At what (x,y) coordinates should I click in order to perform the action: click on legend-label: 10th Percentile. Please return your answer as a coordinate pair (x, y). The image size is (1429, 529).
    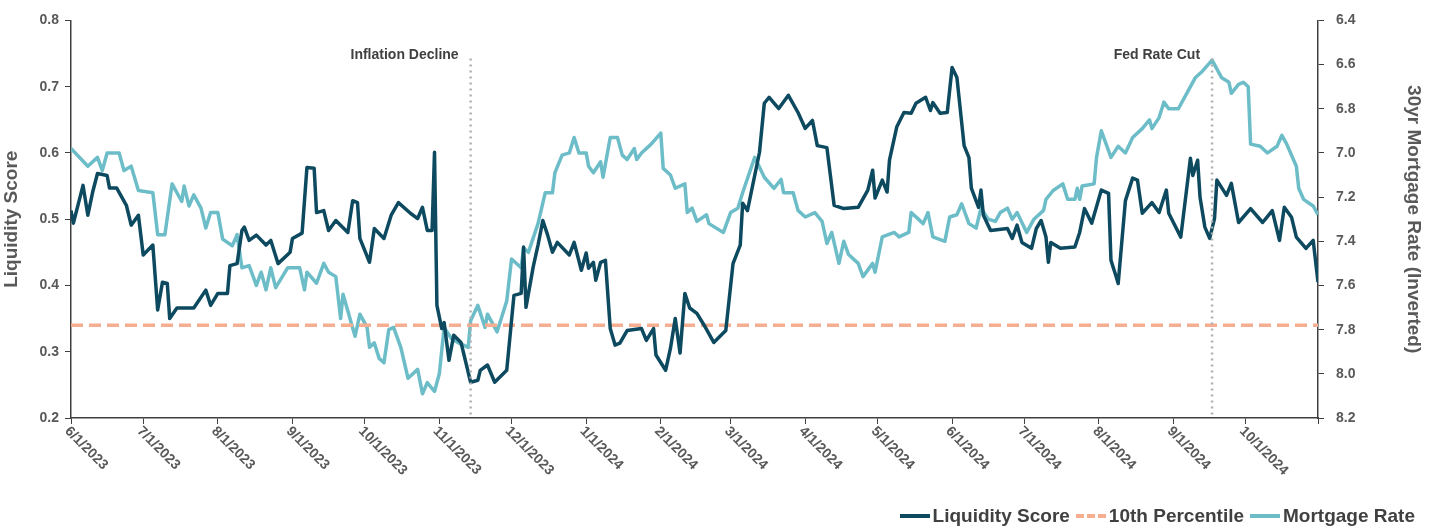
    Looking at the image, I should click on (1176, 516).